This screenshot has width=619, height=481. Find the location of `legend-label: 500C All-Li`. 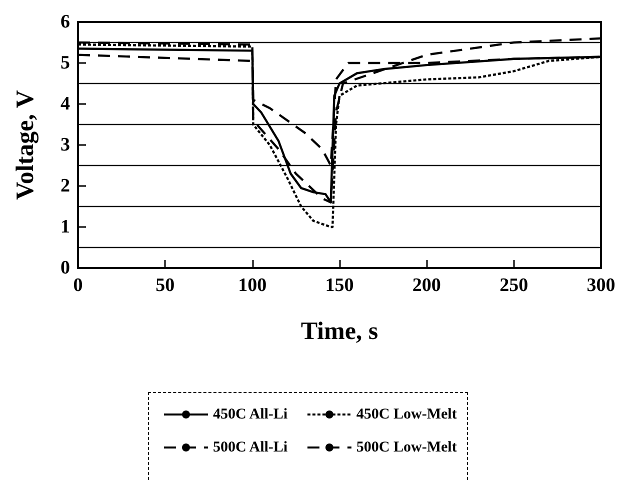

legend-label: 500C All-Li is located at coordinates (250, 448).